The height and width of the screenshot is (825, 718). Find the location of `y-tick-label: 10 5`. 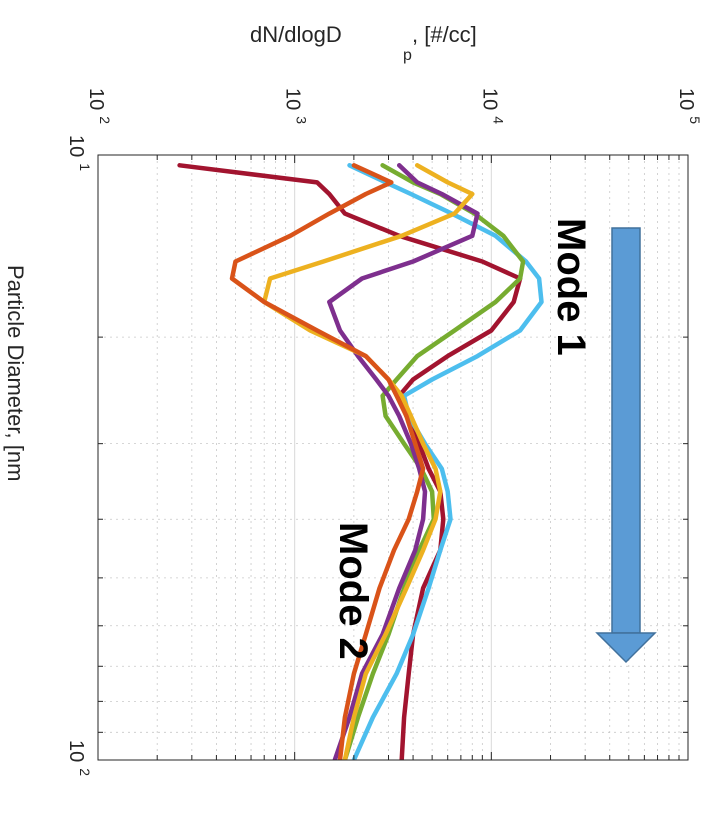

y-tick-label: 10 5 is located at coordinates (689, 106).